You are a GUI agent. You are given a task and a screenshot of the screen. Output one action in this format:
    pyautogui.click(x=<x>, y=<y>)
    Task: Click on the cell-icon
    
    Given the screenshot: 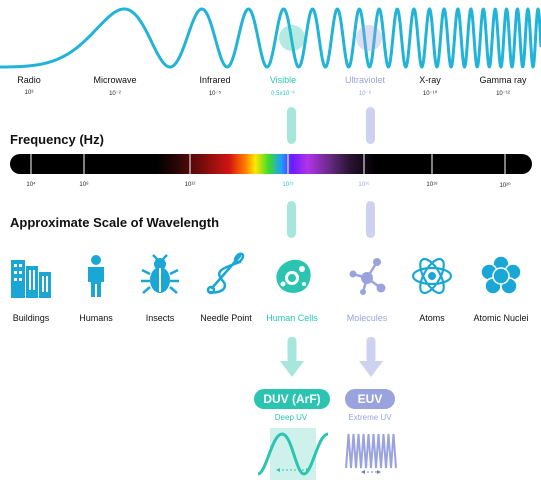 What is the action you would take?
    pyautogui.click(x=293, y=276)
    